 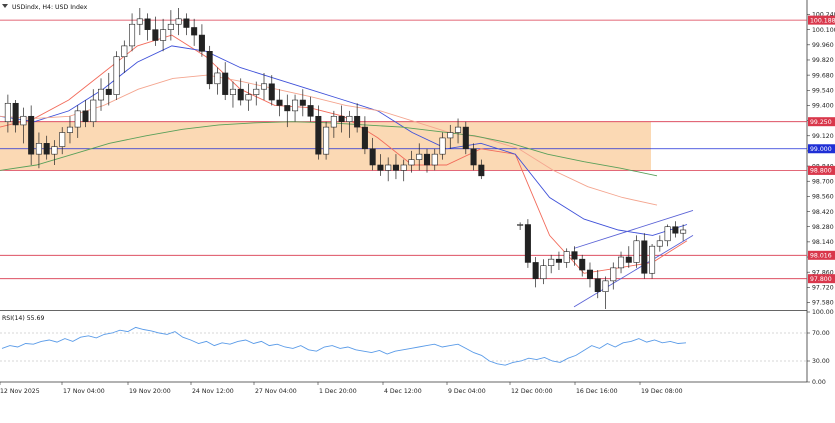 I want to click on price-tick-label: 99.120, so click(x=823, y=136).